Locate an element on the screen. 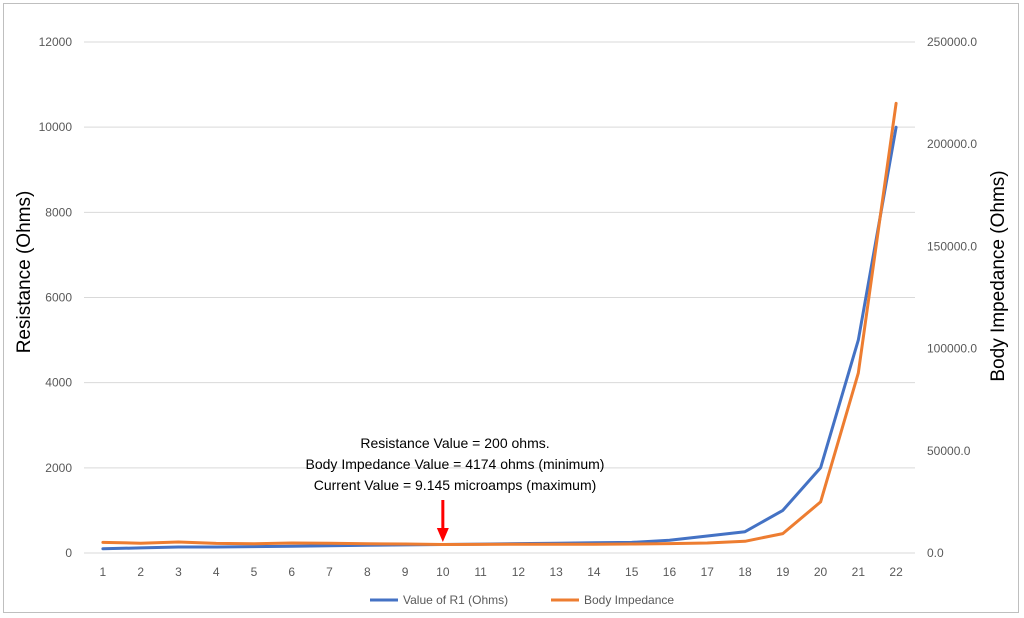 The image size is (1024, 618). x-tick-label: 14 is located at coordinates (594, 572).